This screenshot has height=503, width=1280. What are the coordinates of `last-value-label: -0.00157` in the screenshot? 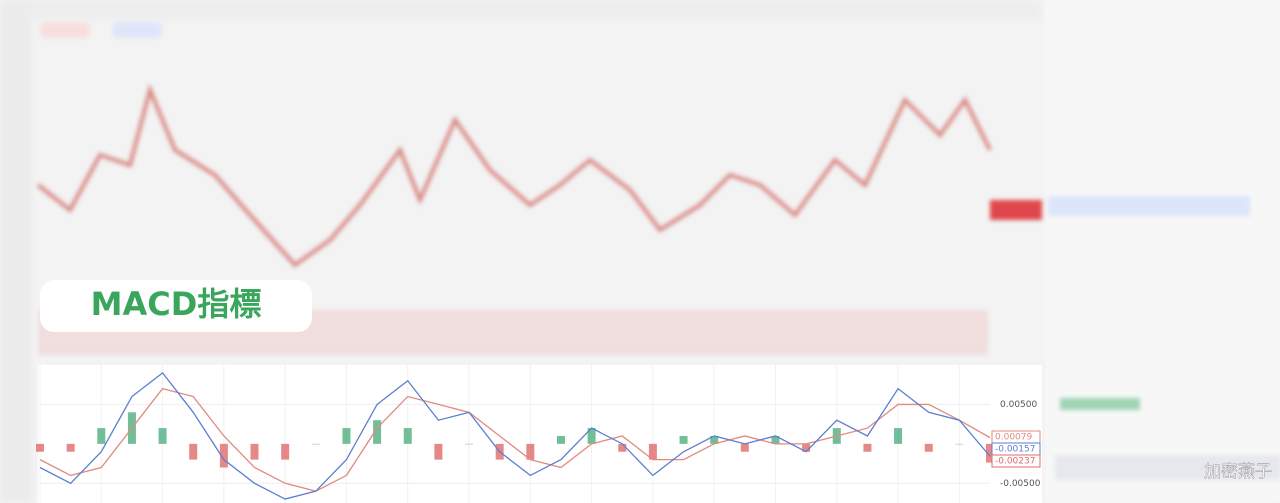 It's located at (1015, 450).